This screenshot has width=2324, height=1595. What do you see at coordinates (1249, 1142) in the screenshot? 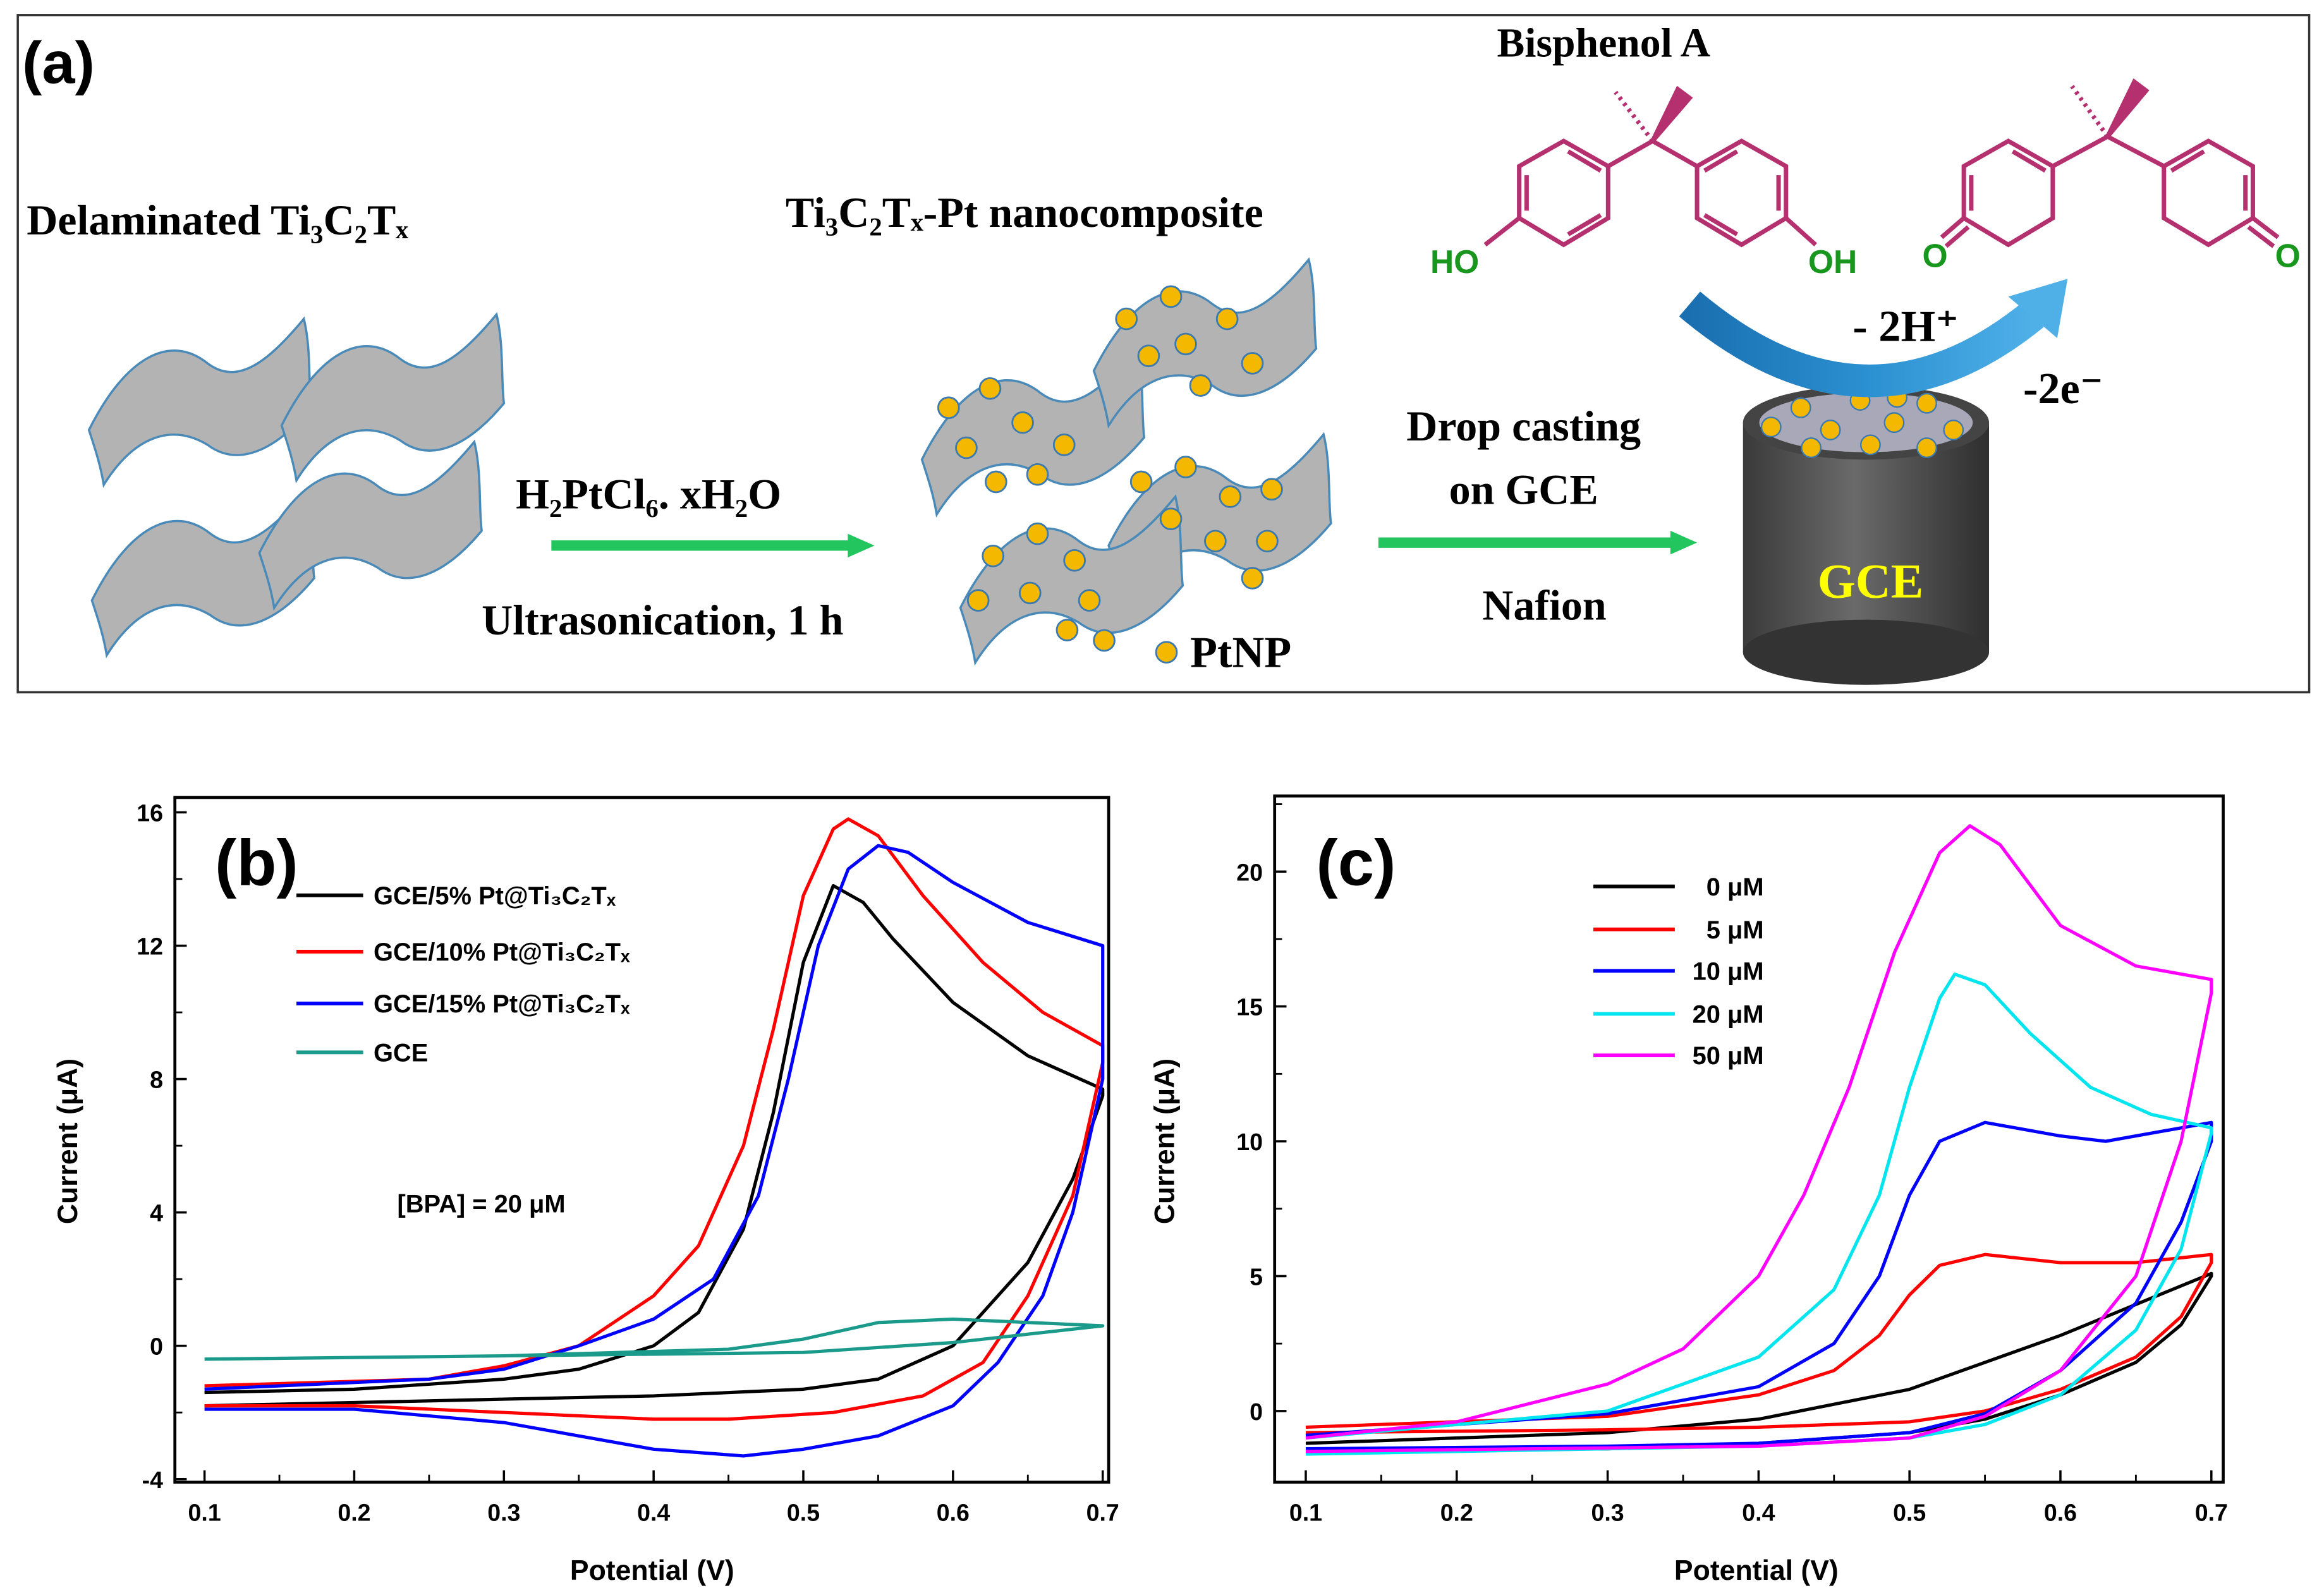
I see `y-tick-label: 10` at bounding box center [1249, 1142].